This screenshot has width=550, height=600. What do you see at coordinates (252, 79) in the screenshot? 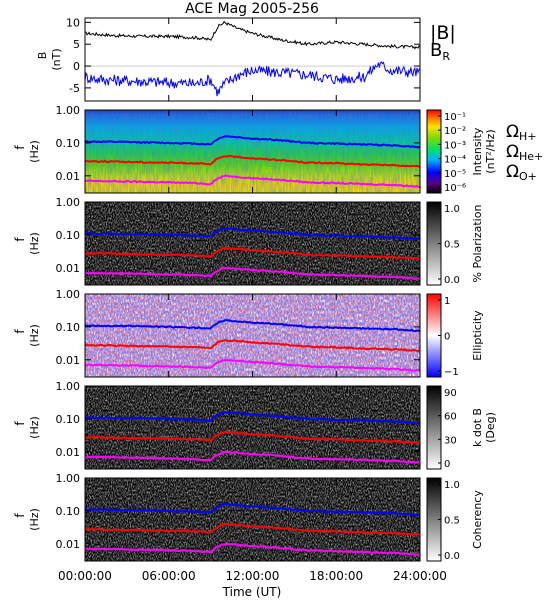
I see `series-line-b-radial` at bounding box center [252, 79].